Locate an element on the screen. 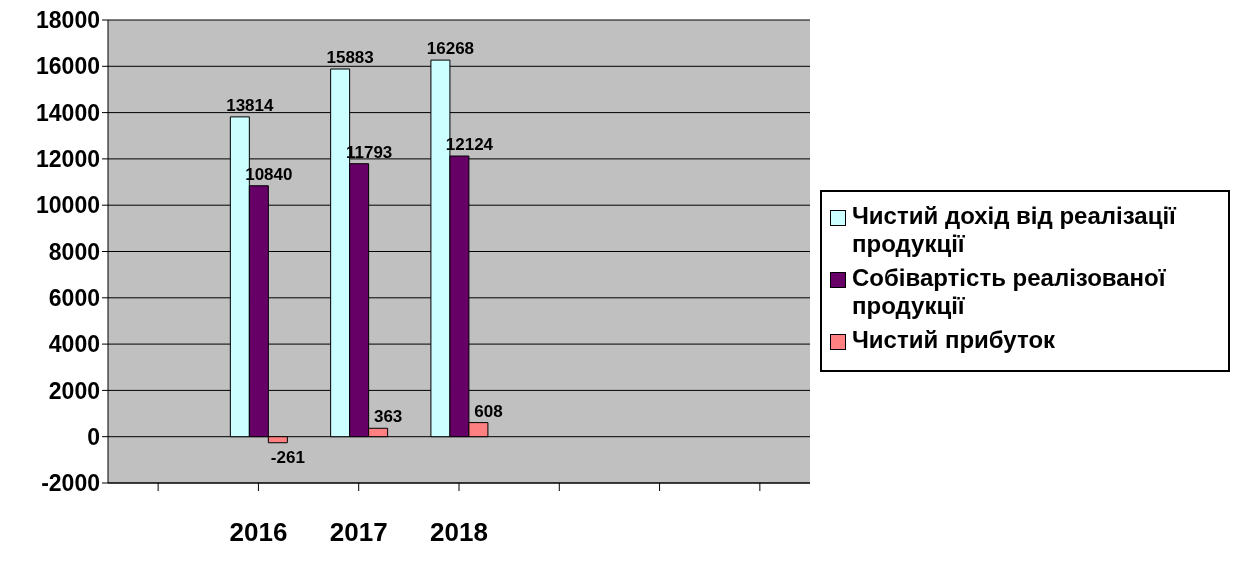  y-tick-label: 14000 is located at coordinates (68, 112).